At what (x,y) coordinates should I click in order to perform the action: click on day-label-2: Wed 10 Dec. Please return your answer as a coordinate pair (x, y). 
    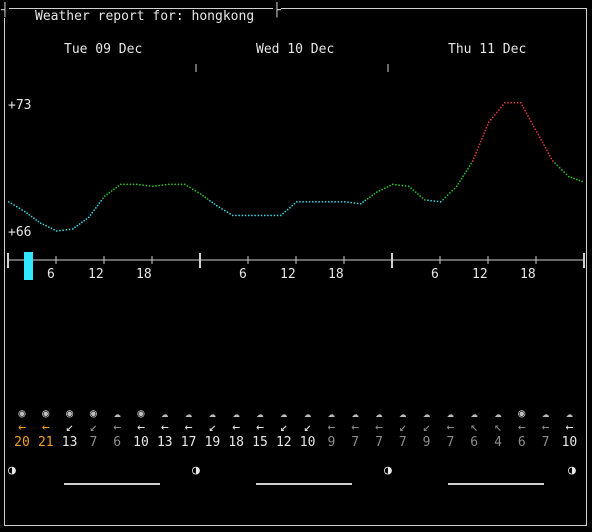
    Looking at the image, I should click on (295, 49).